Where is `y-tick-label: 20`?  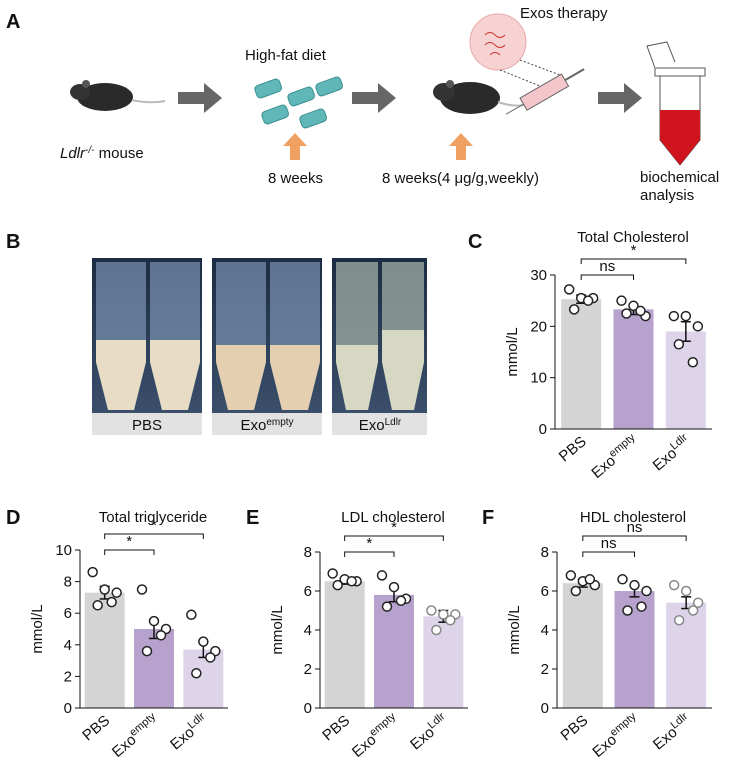 y-tick-label: 20 is located at coordinates (538, 326).